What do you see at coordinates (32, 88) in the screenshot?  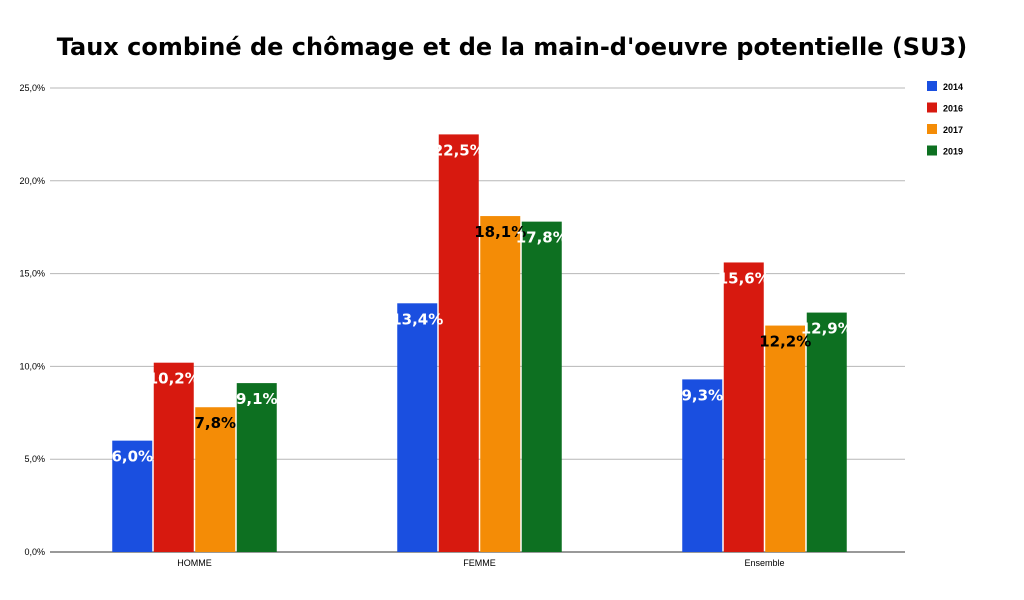 I see `y-tick-label: 25,0%` at bounding box center [32, 88].